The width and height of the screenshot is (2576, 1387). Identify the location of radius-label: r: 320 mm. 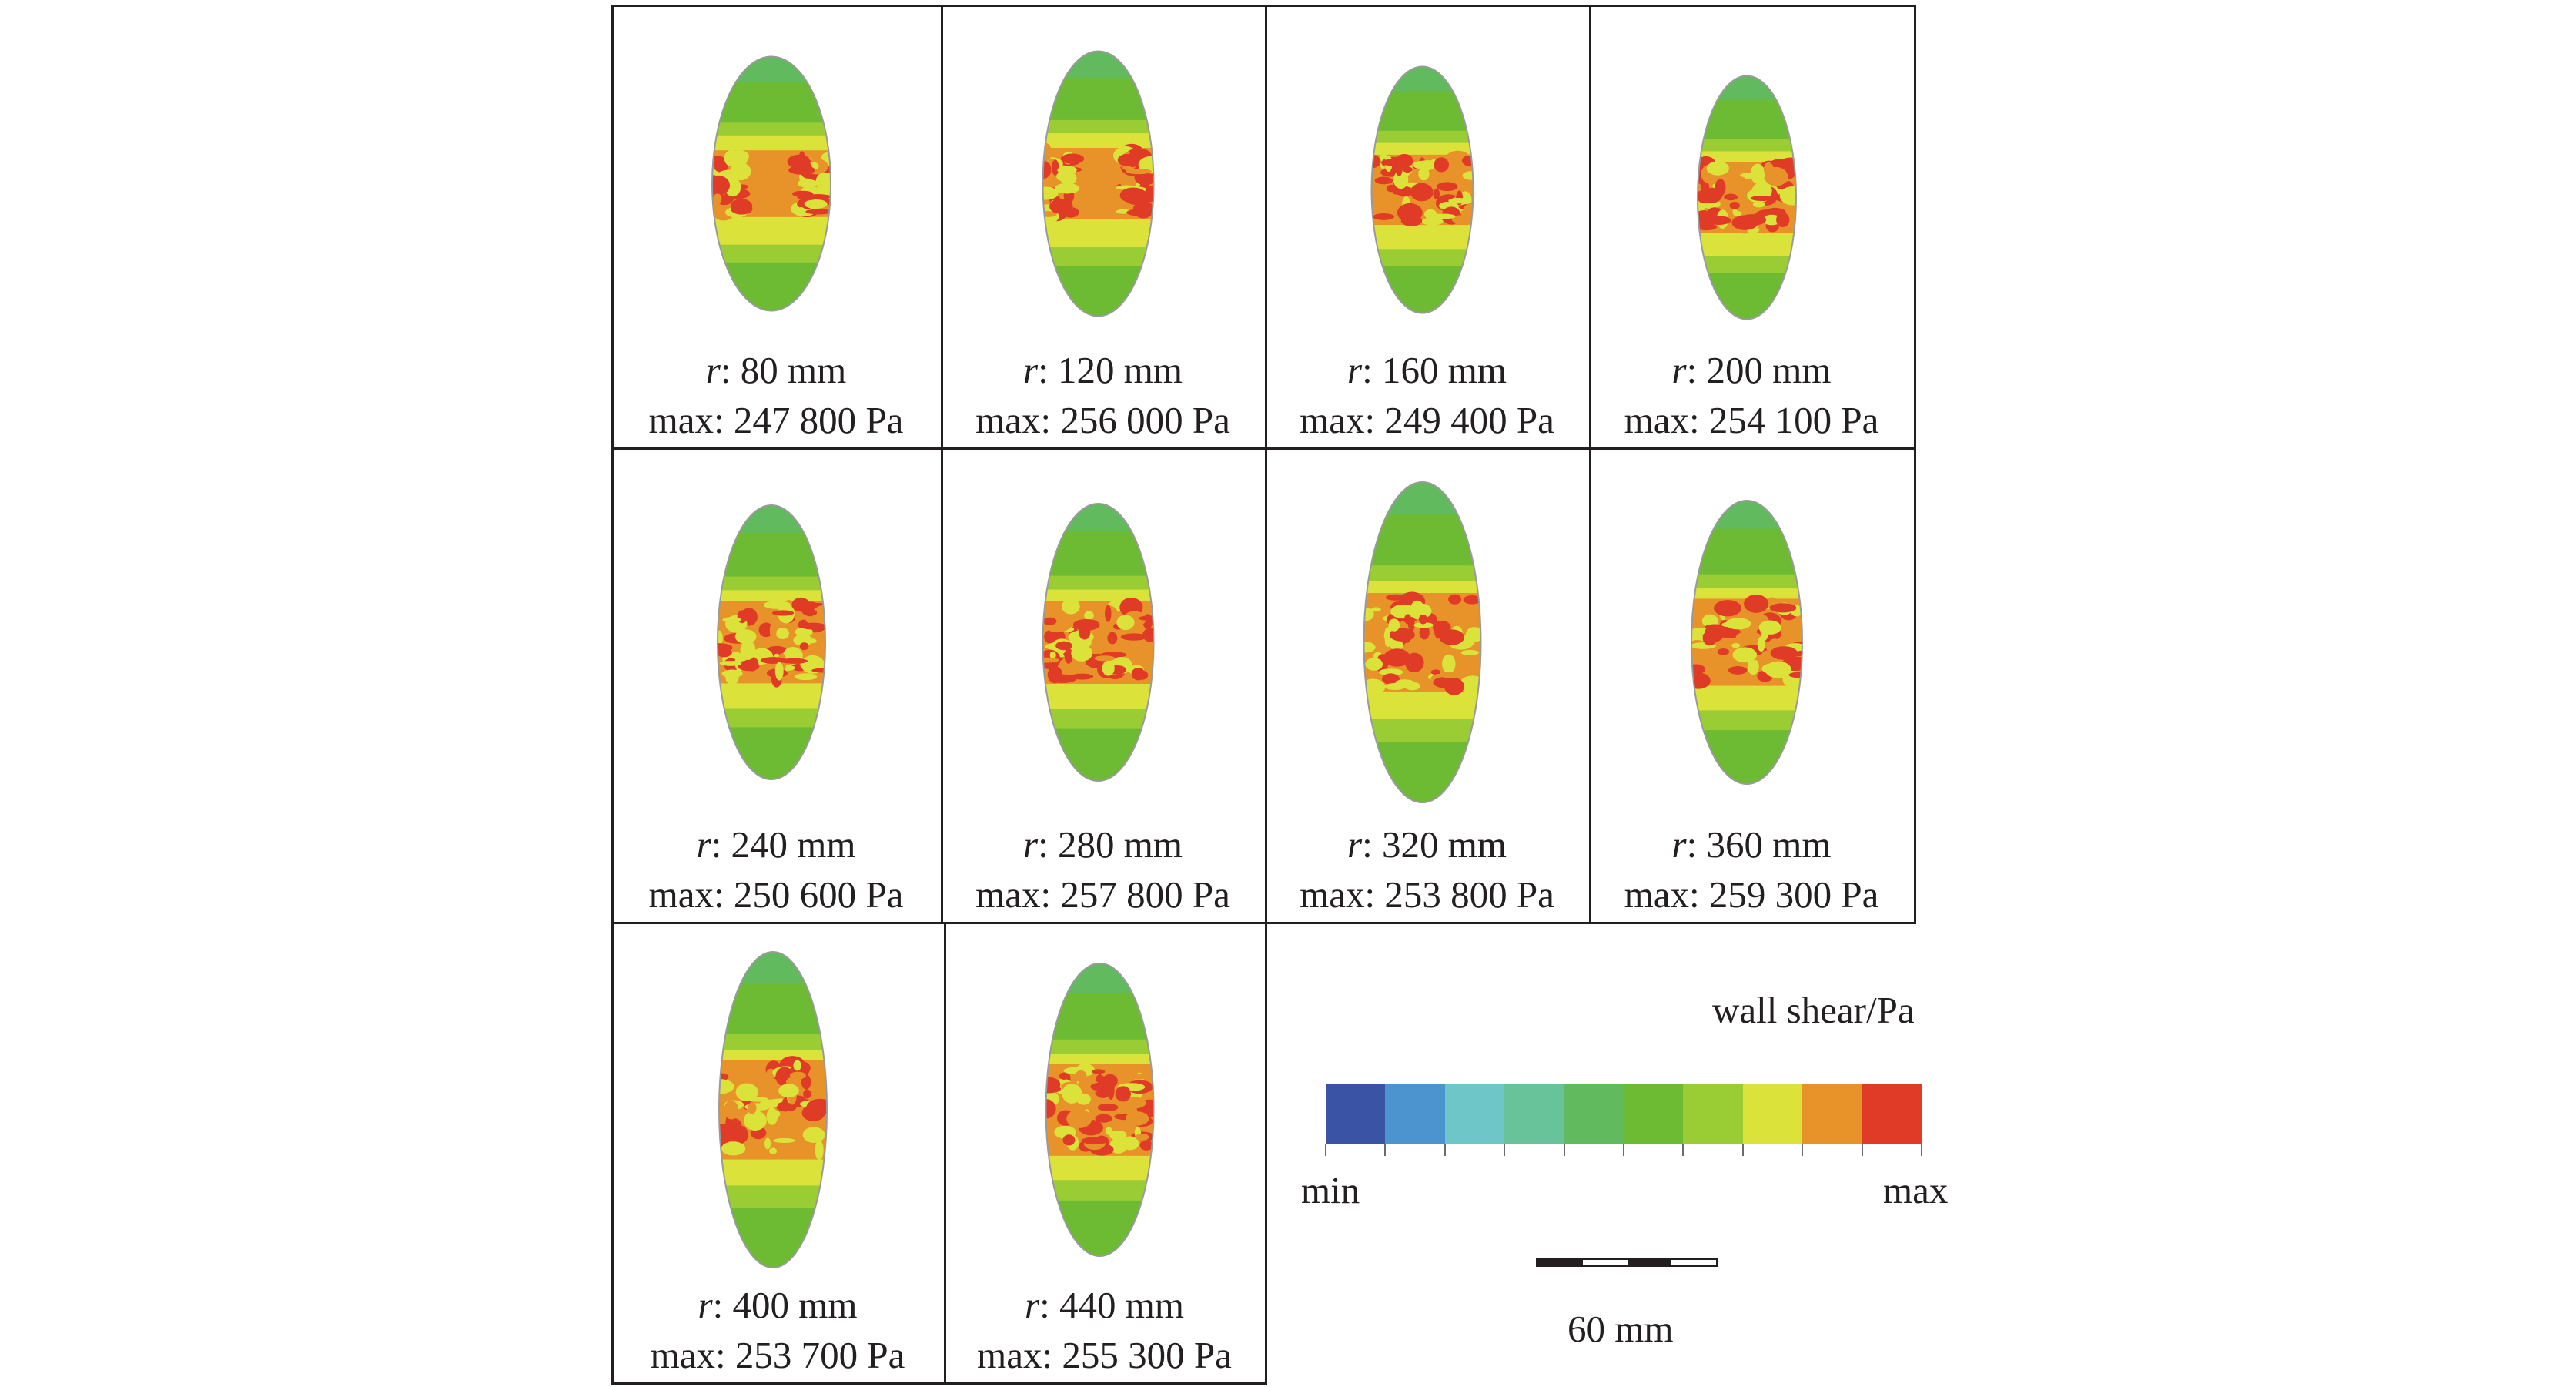
(1427, 844).